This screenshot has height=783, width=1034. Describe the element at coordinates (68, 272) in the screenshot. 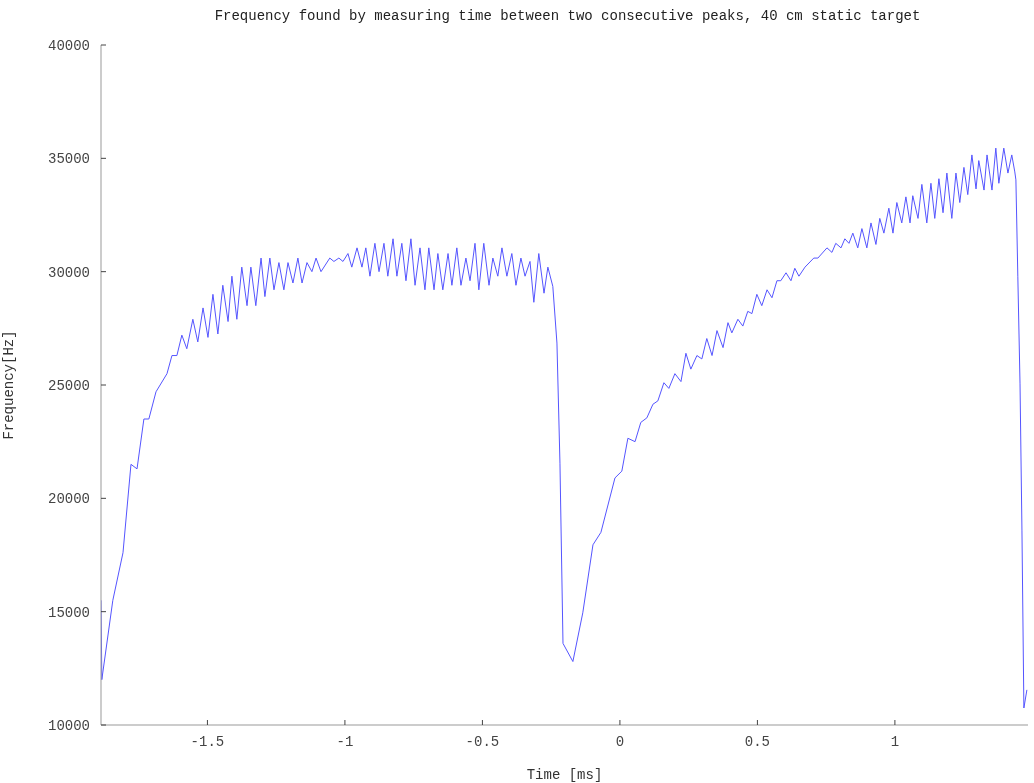

I see `y-tick-label: 30000` at that location.